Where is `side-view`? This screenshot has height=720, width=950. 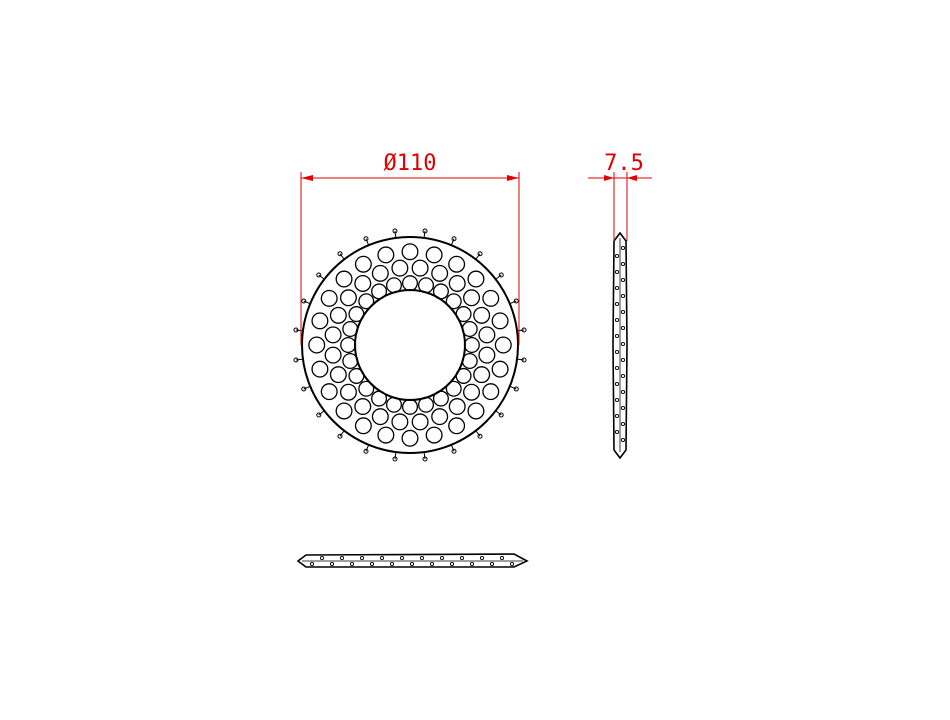
side-view is located at coordinates (620, 345).